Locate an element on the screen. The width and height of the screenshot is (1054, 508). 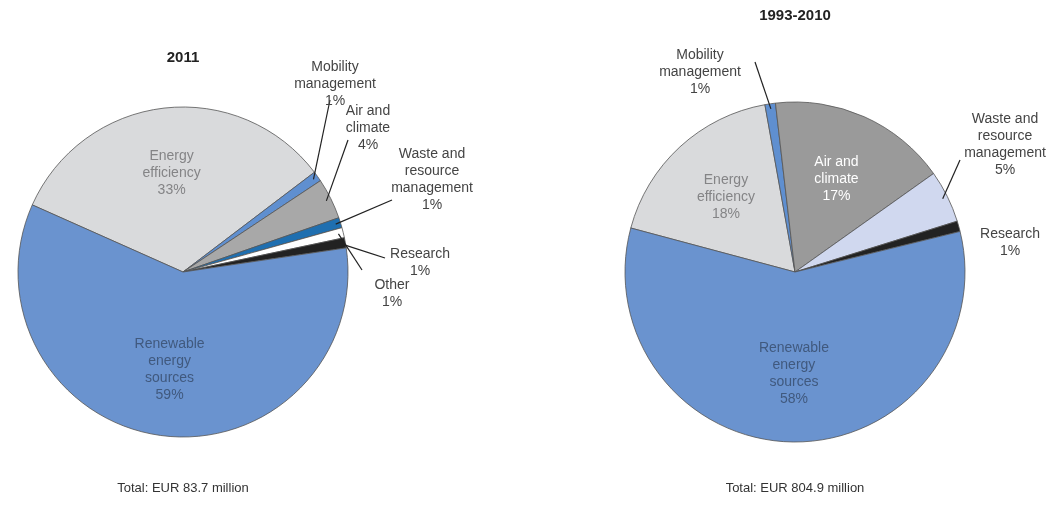
text: Total: EUR 804.9 million is located at coordinates (795, 487).